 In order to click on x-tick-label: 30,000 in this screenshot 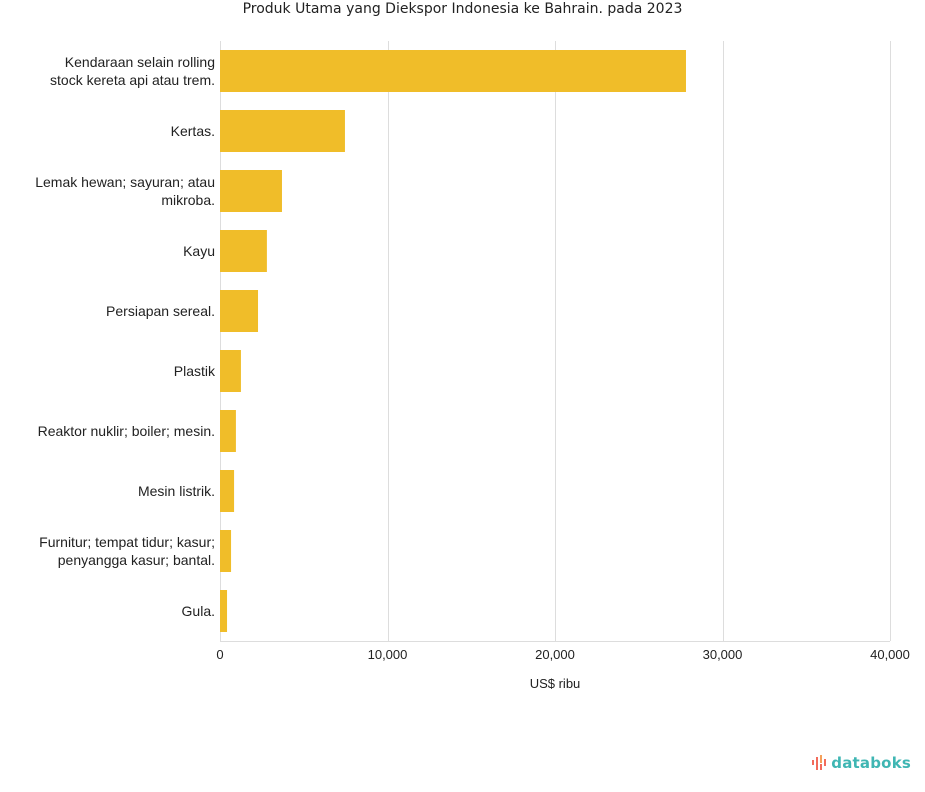, I will do `click(723, 654)`.